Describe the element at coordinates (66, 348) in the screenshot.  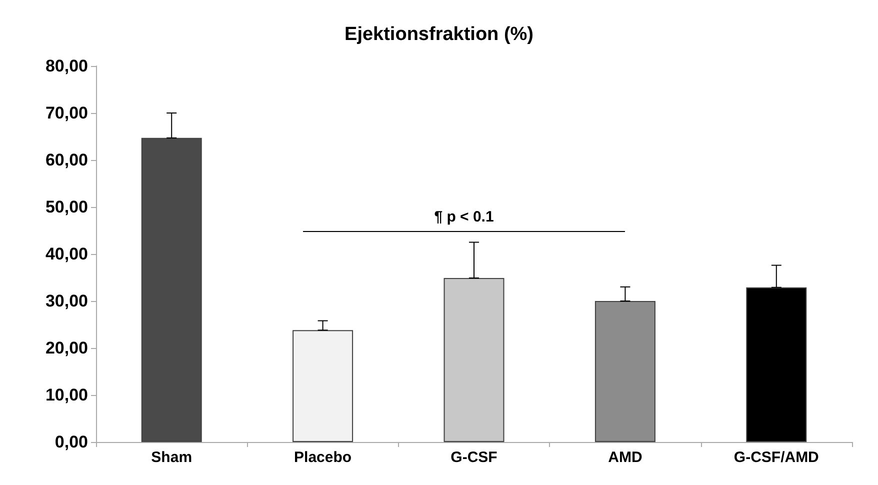
I see `y-tick-label: 20,00` at that location.